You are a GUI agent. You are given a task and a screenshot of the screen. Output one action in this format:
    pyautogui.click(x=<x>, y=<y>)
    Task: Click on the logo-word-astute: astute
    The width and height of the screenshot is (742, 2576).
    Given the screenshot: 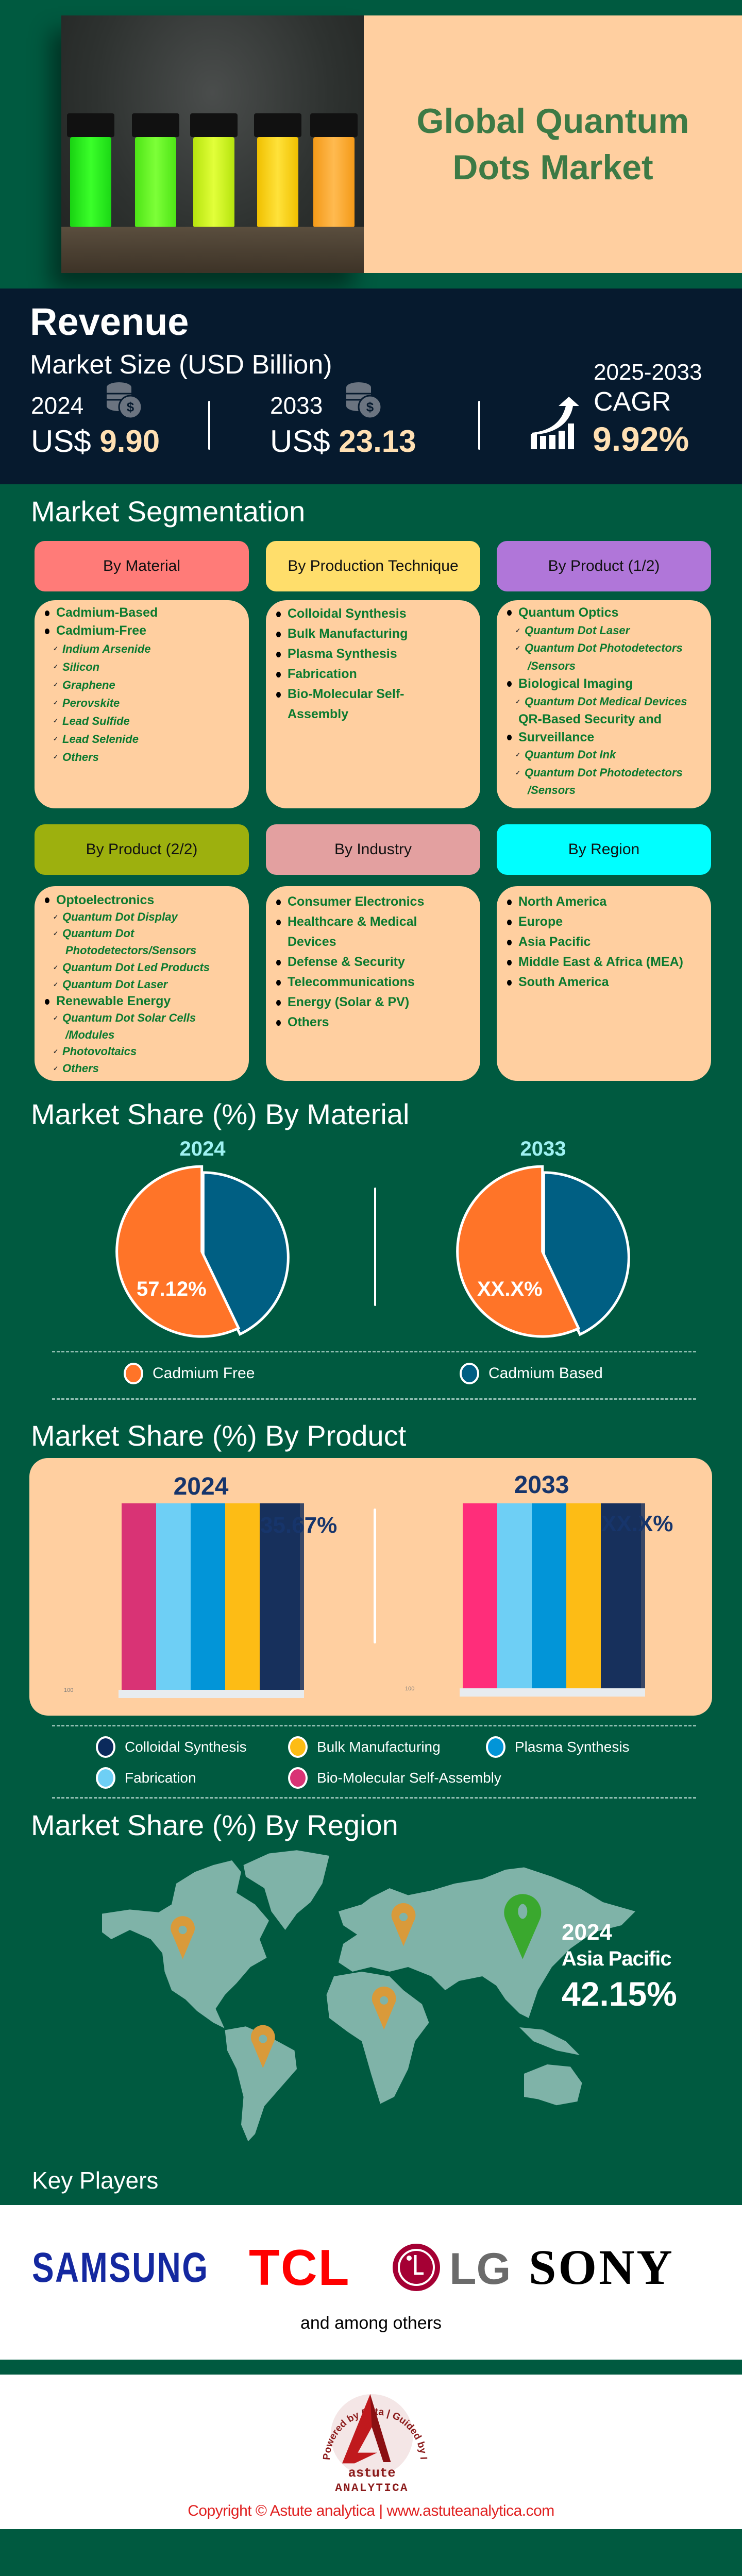 What is the action you would take?
    pyautogui.click(x=372, y=2473)
    